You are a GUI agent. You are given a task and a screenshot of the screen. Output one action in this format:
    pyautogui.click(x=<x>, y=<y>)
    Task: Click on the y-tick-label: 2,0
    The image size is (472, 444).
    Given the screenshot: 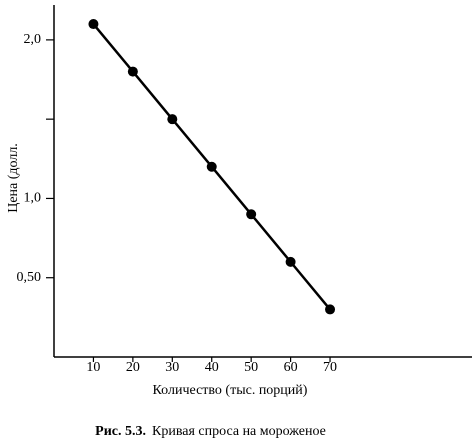 What is the action you would take?
    pyautogui.click(x=33, y=39)
    